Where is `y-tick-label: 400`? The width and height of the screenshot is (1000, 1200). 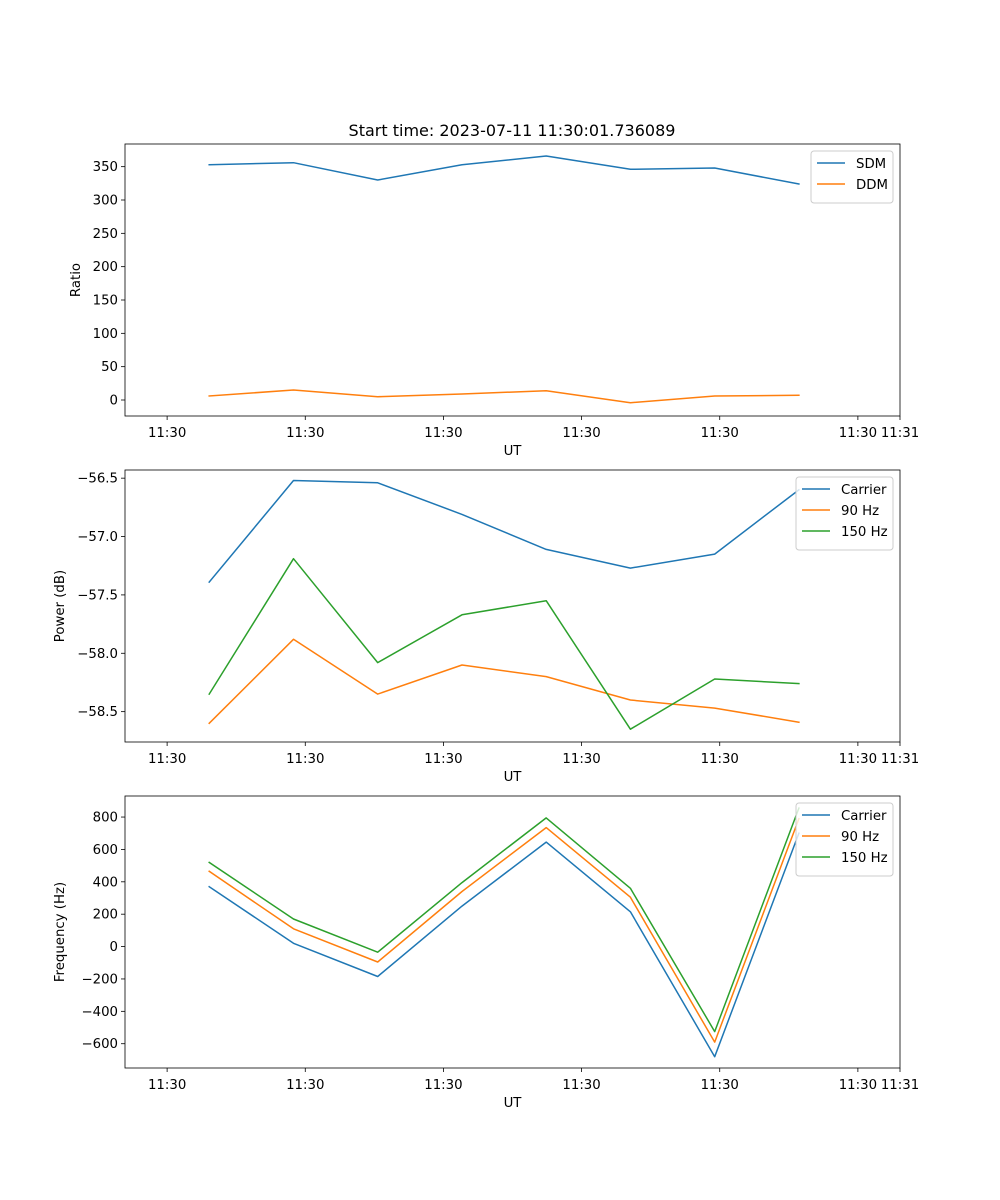
y-tick-label: 400 is located at coordinates (105, 882).